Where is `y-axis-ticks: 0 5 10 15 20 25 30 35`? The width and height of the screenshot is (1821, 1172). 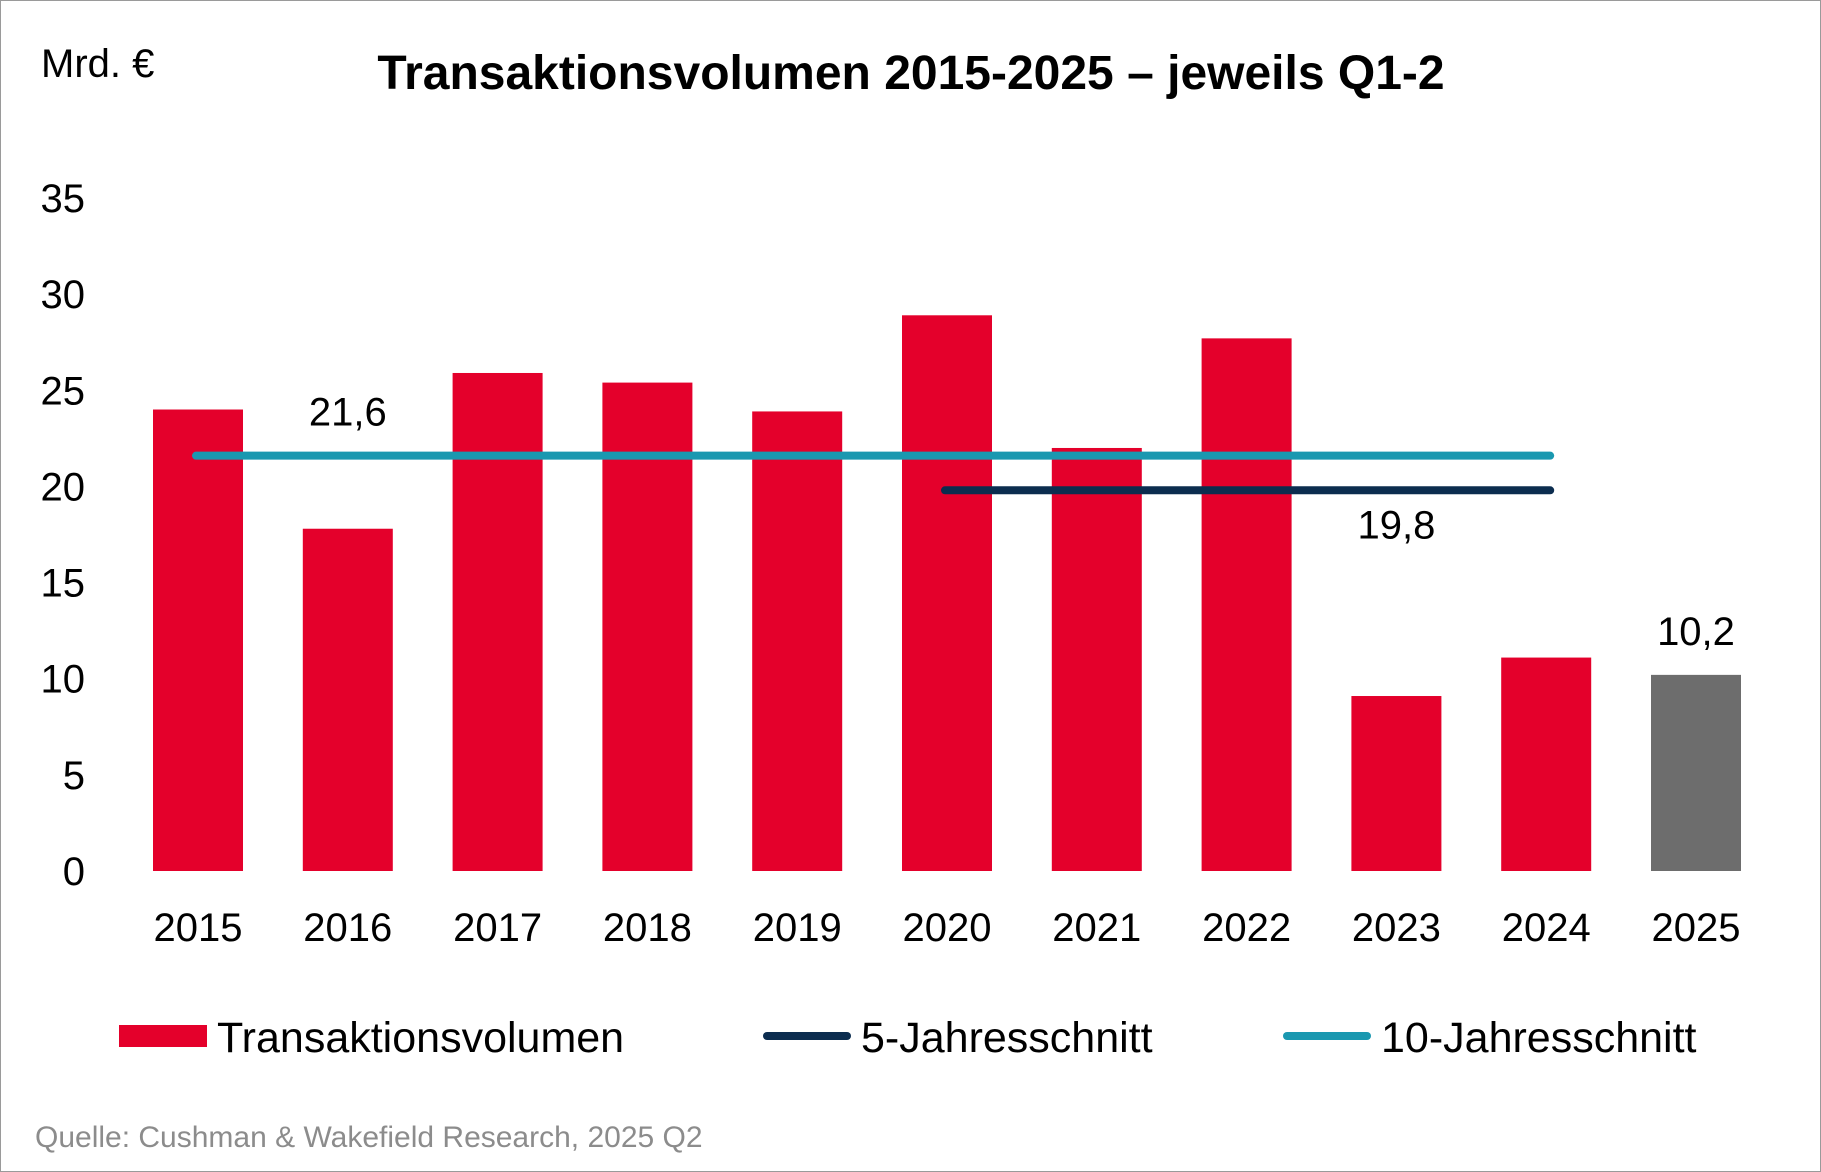
y-axis-ticks: 0 5 10 15 20 25 30 35 is located at coordinates (63, 535).